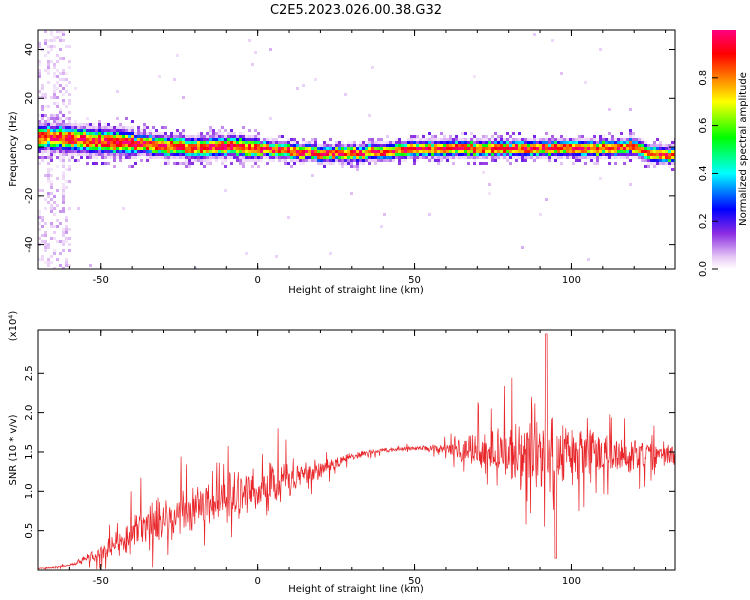 The width and height of the screenshot is (750, 600). Describe the element at coordinates (703, 269) in the screenshot. I see `colorbar-tick-label: 0.0` at that location.